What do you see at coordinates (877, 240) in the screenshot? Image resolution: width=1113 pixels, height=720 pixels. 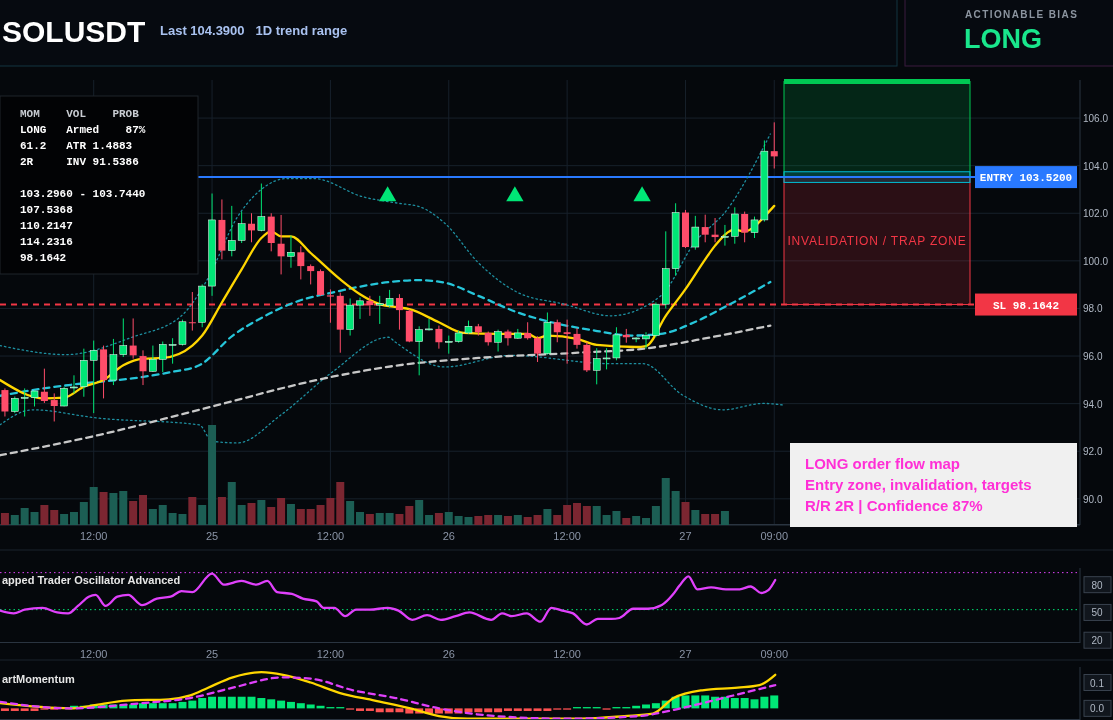 I see `band-label: INVALIDATION / TRAP ZONE` at bounding box center [877, 240].